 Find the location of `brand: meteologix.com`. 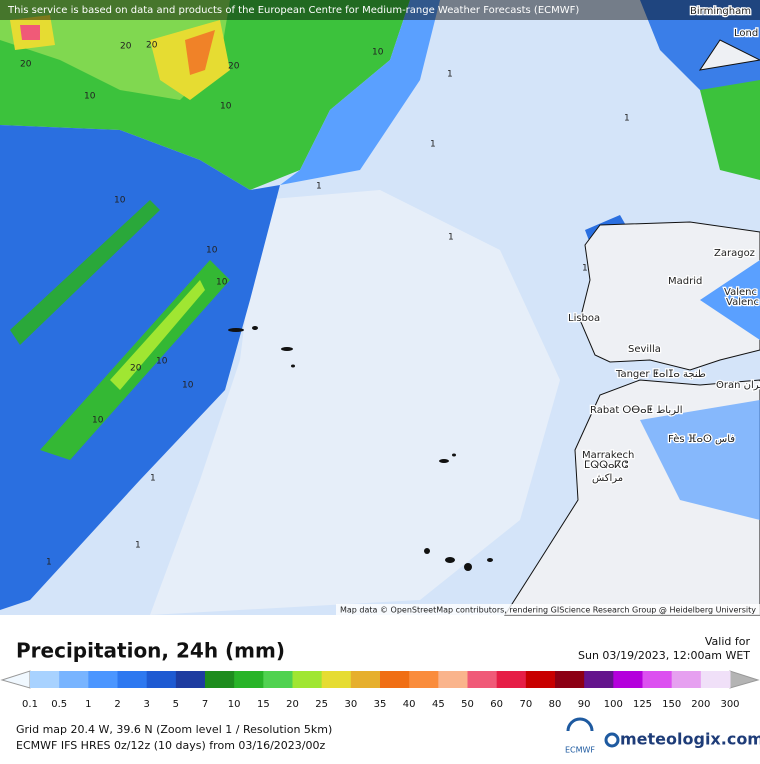

brand: meteologix.com is located at coordinates (690, 739).